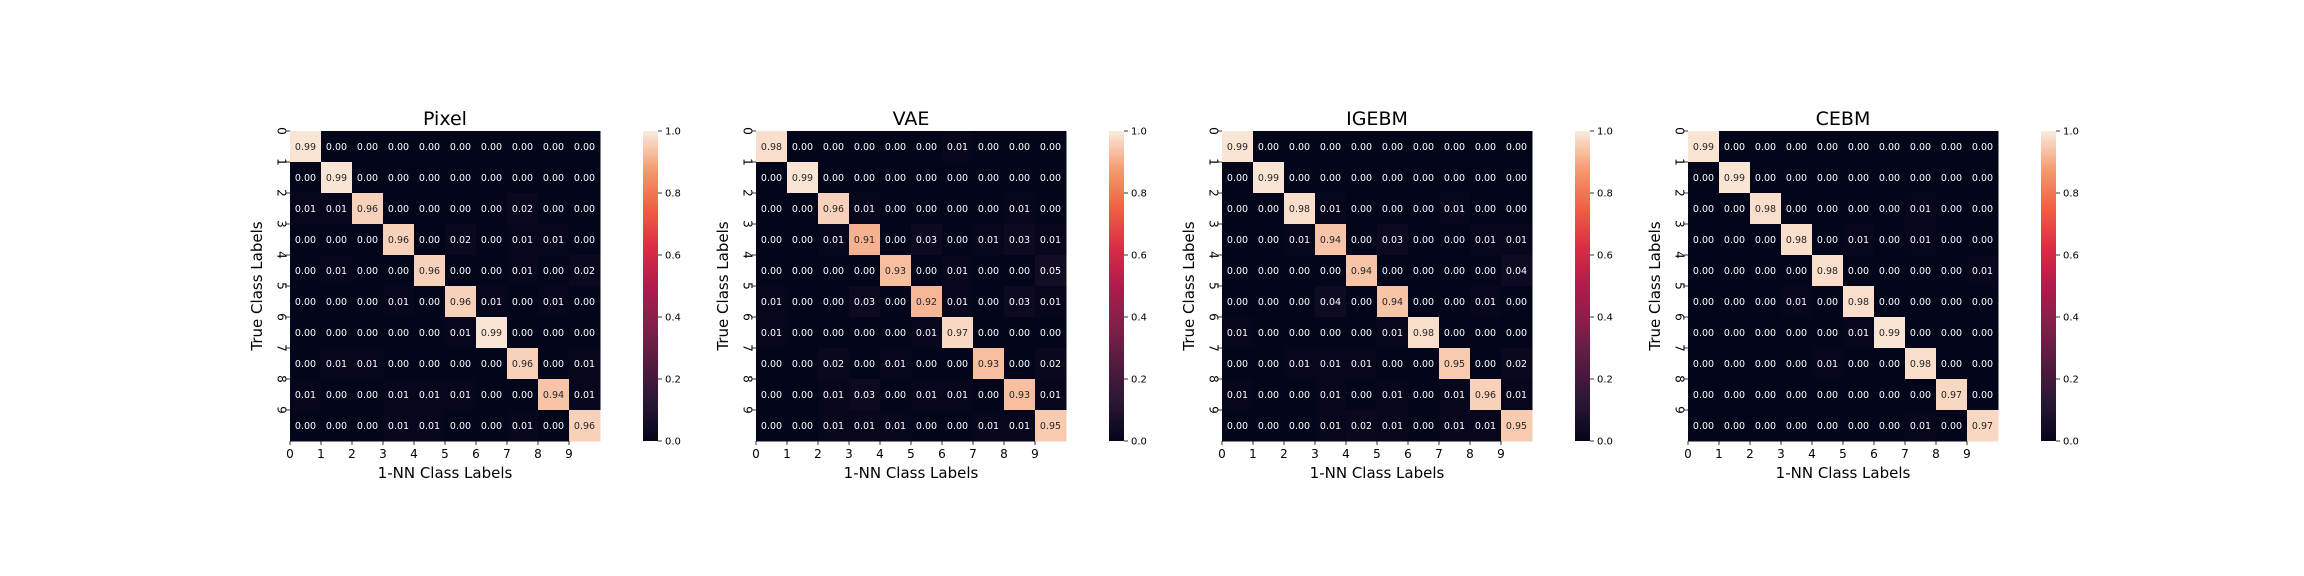  I want to click on colorbar-tick-label: 0.2, so click(2071, 380).